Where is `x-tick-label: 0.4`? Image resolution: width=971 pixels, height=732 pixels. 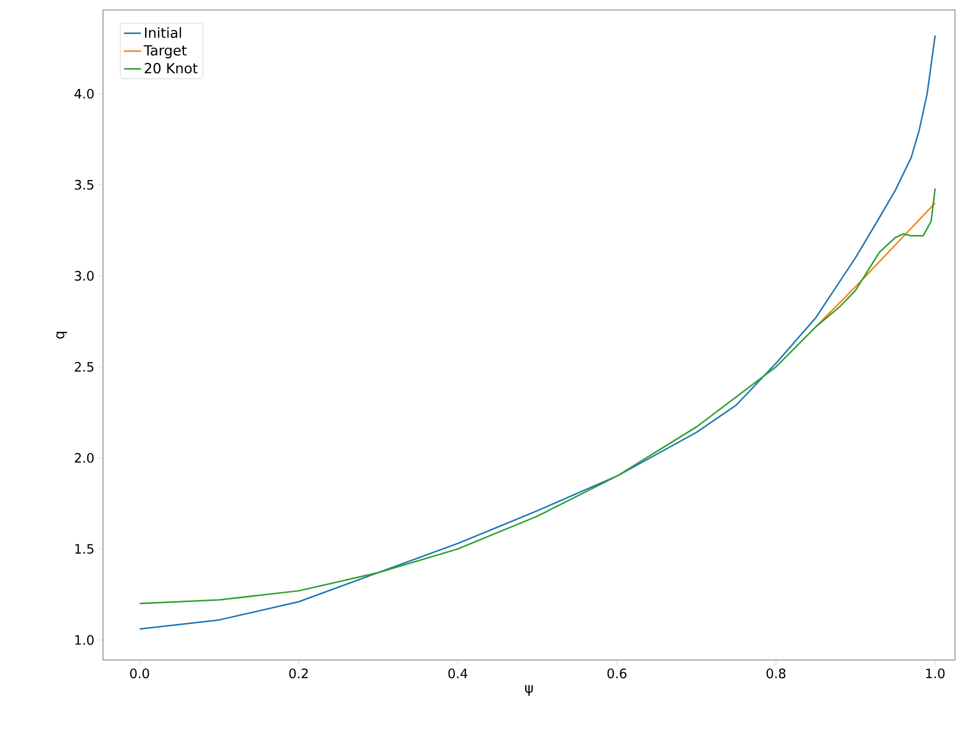
x-tick-label: 0.4 is located at coordinates (458, 673).